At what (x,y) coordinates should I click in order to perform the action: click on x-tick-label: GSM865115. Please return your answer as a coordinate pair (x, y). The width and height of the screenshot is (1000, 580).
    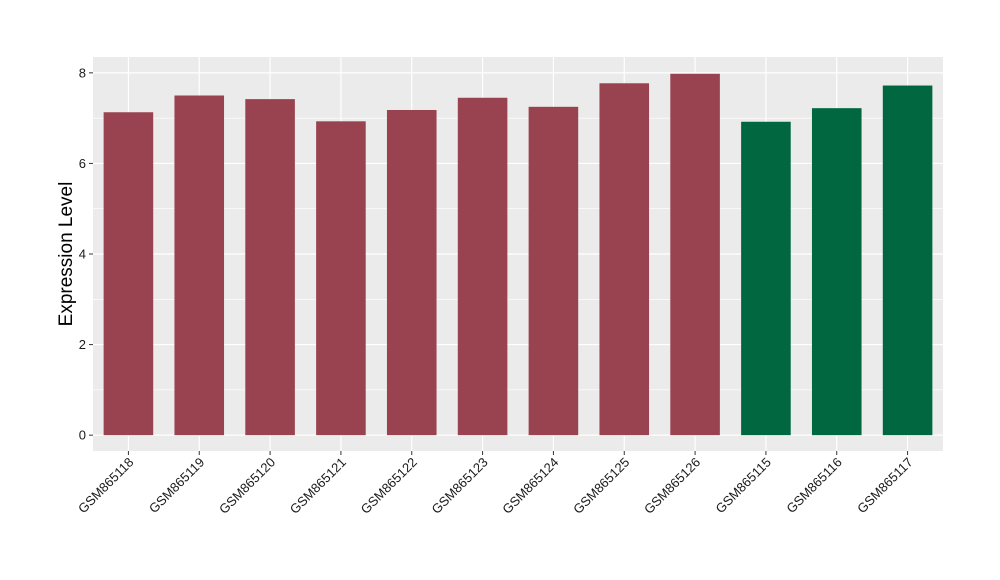
    Looking at the image, I should click on (743, 486).